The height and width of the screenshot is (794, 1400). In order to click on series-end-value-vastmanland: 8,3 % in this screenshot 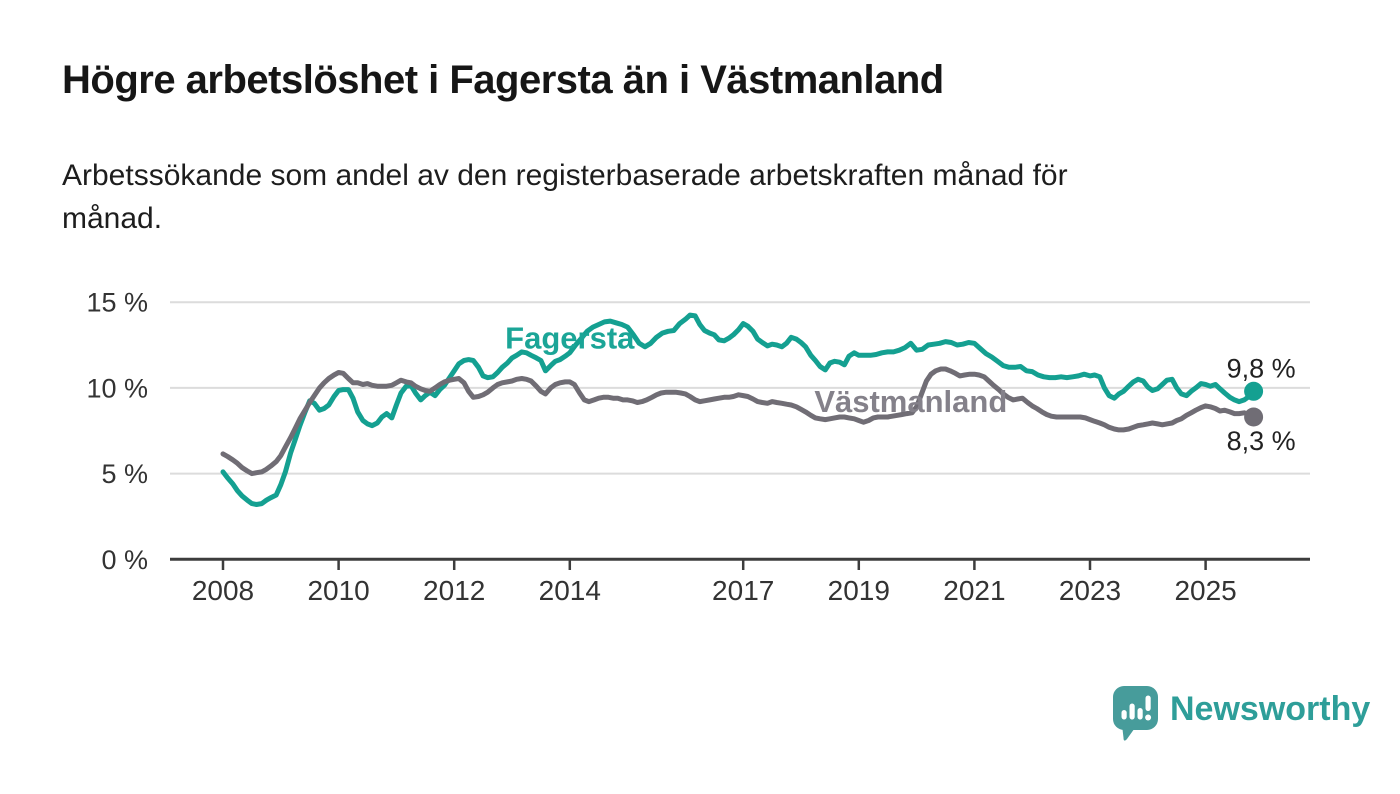, I will do `click(1261, 441)`.